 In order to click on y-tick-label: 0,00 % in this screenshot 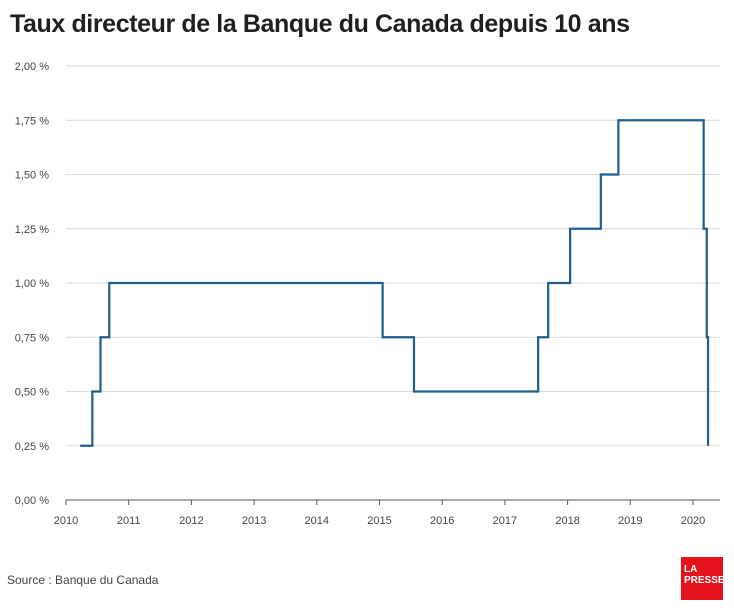, I will do `click(32, 501)`.